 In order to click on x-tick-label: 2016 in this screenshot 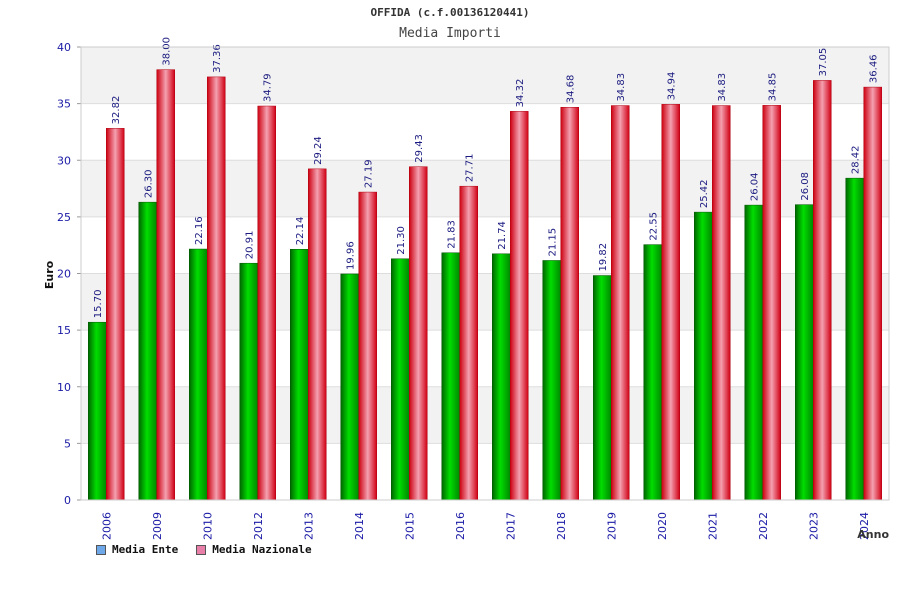, I will do `click(460, 526)`.